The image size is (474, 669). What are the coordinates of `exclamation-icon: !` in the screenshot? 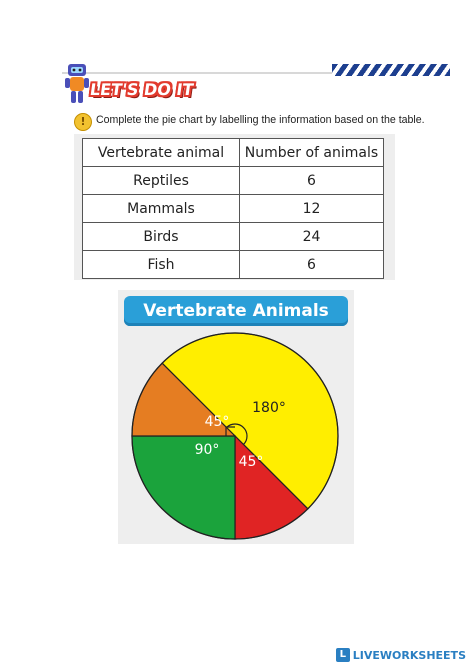 It's located at (83, 122).